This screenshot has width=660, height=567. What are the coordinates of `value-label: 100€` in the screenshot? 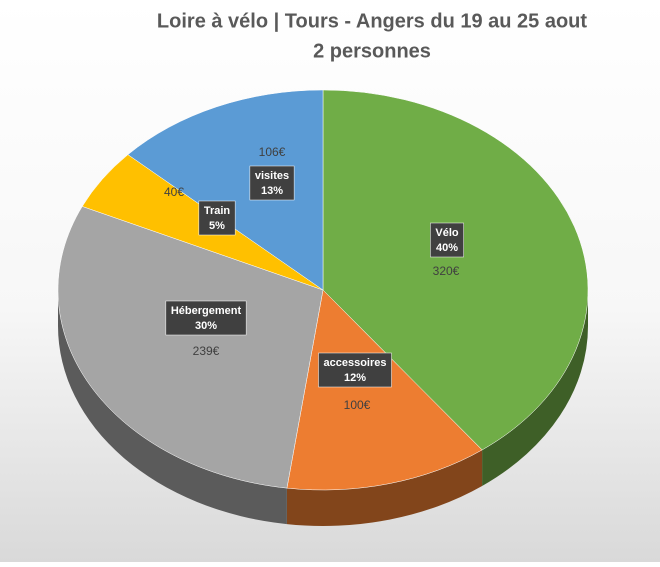 It's located at (357, 405).